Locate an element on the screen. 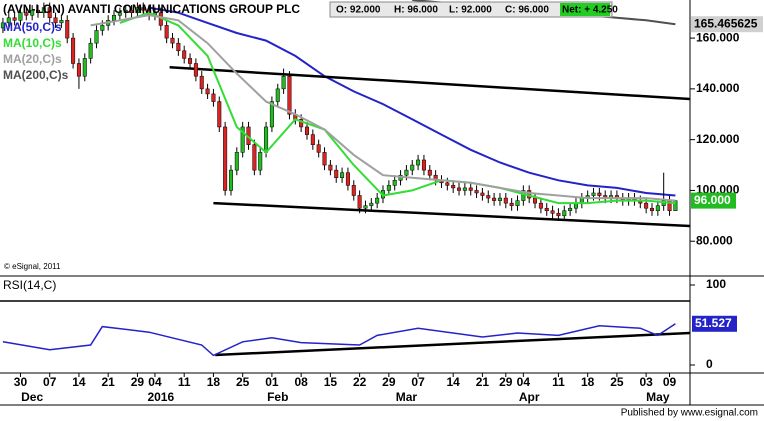 The width and height of the screenshot is (764, 421). net-box is located at coordinates (585, 9).